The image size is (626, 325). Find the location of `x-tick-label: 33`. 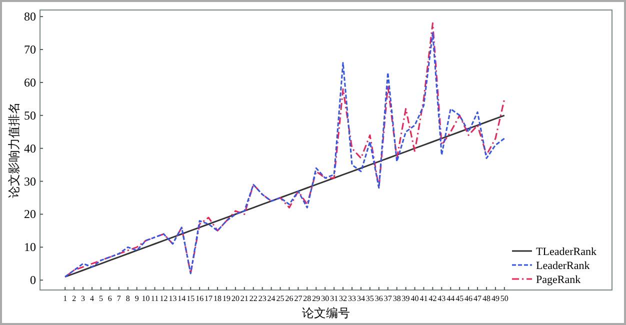

x-tick-label: 33 is located at coordinates (352, 298).